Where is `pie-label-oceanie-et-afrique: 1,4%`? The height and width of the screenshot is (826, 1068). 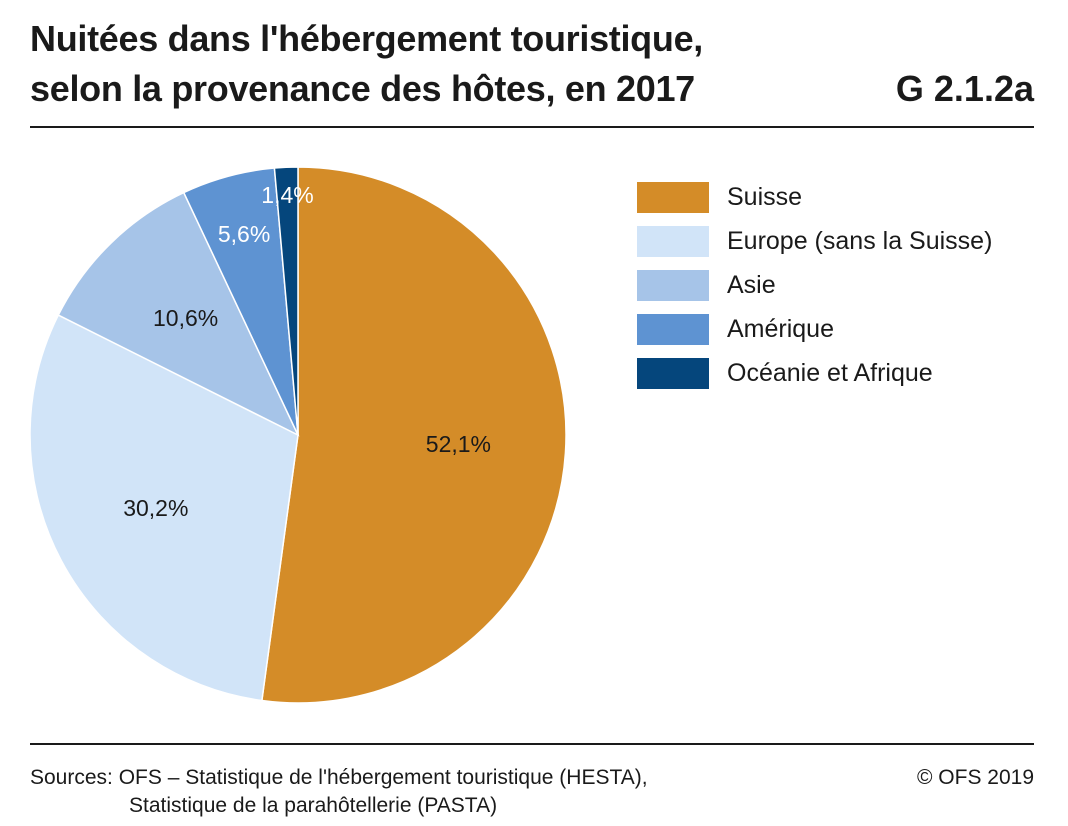
pie-label-oceanie-et-afrique: 1,4% is located at coordinates (287, 195).